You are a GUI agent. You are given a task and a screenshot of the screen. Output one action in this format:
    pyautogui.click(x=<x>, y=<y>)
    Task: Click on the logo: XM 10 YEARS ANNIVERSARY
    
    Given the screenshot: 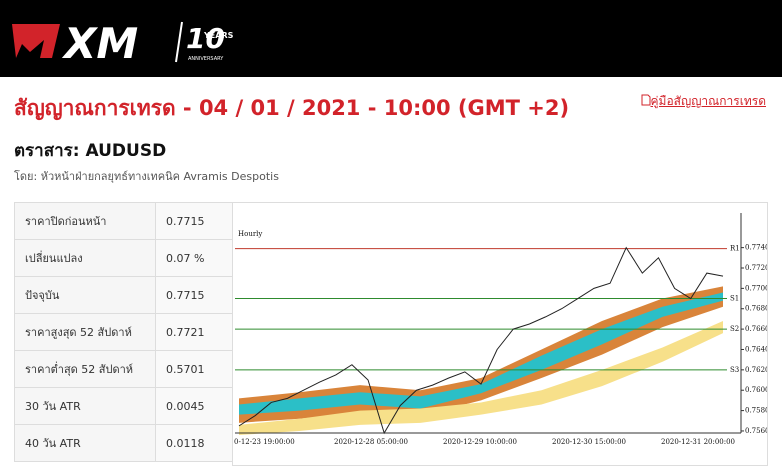 What is the action you would take?
    pyautogui.click(x=130, y=38)
    